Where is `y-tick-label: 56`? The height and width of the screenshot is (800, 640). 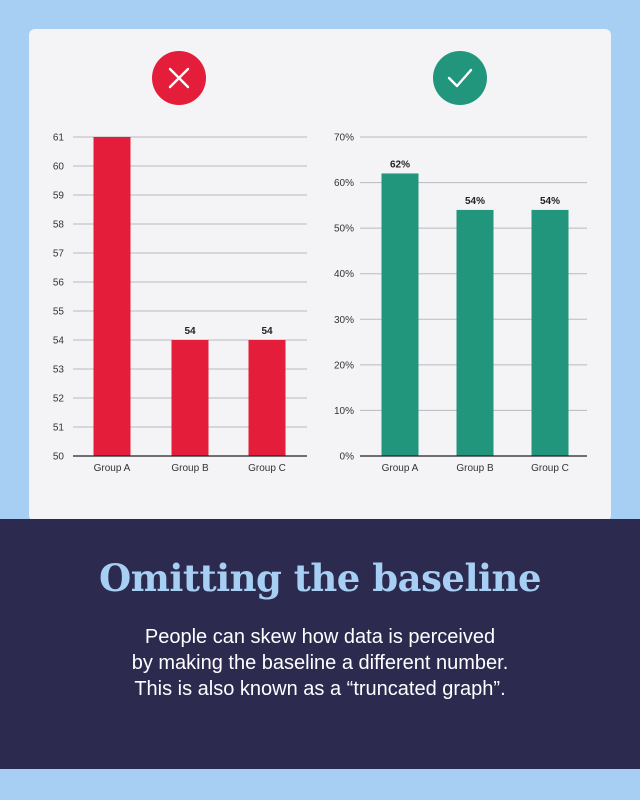
y-tick-label: 56 is located at coordinates (59, 283).